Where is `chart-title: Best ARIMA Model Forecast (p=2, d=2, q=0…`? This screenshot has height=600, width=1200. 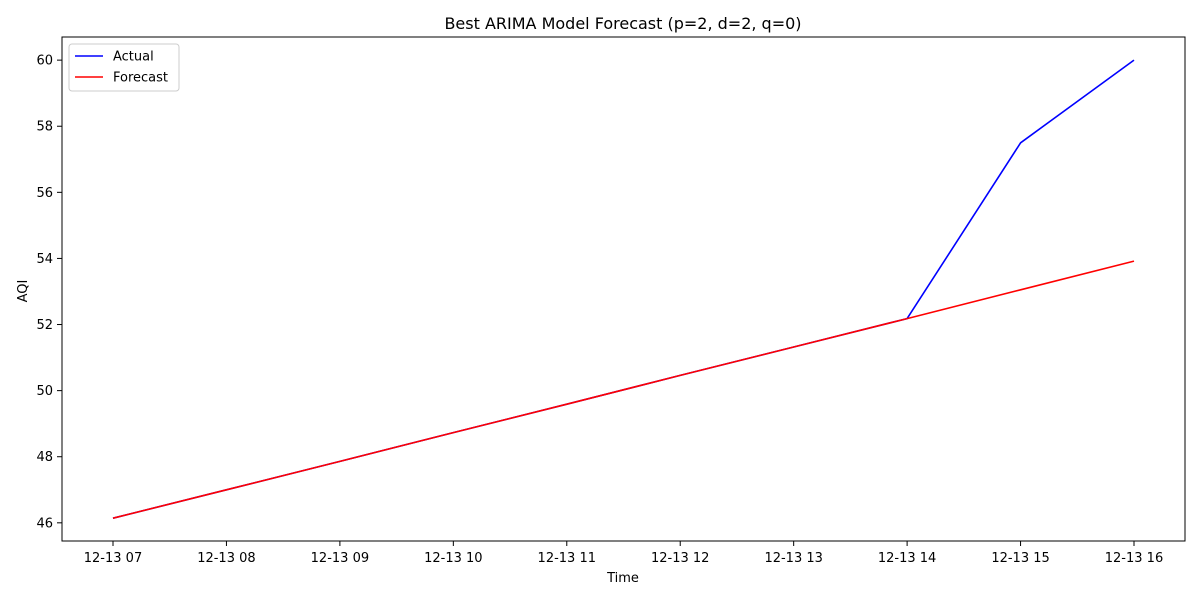 chart-title: Best ARIMA Model Forecast (p=2, d=2, q=0… is located at coordinates (622, 23).